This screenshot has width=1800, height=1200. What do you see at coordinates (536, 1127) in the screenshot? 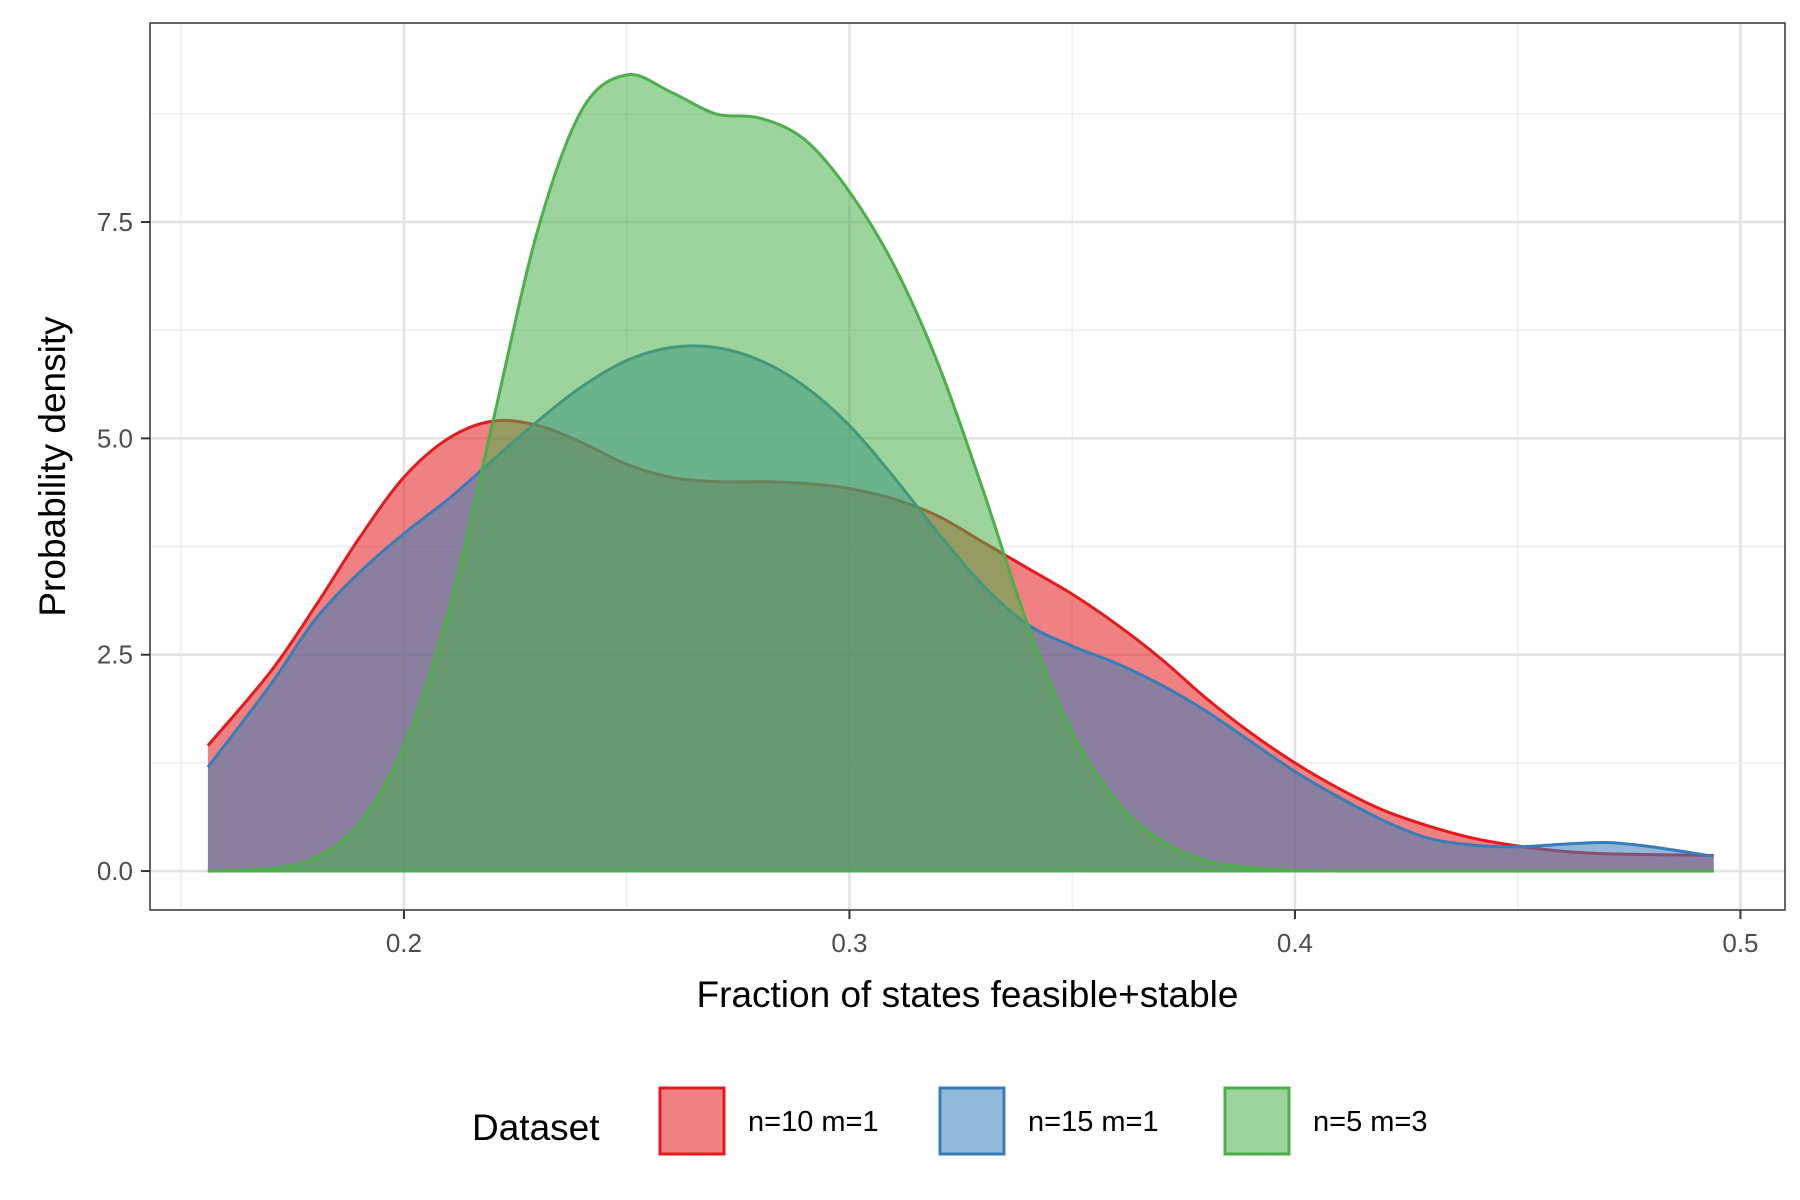
I see `legend-title: Dataset` at bounding box center [536, 1127].